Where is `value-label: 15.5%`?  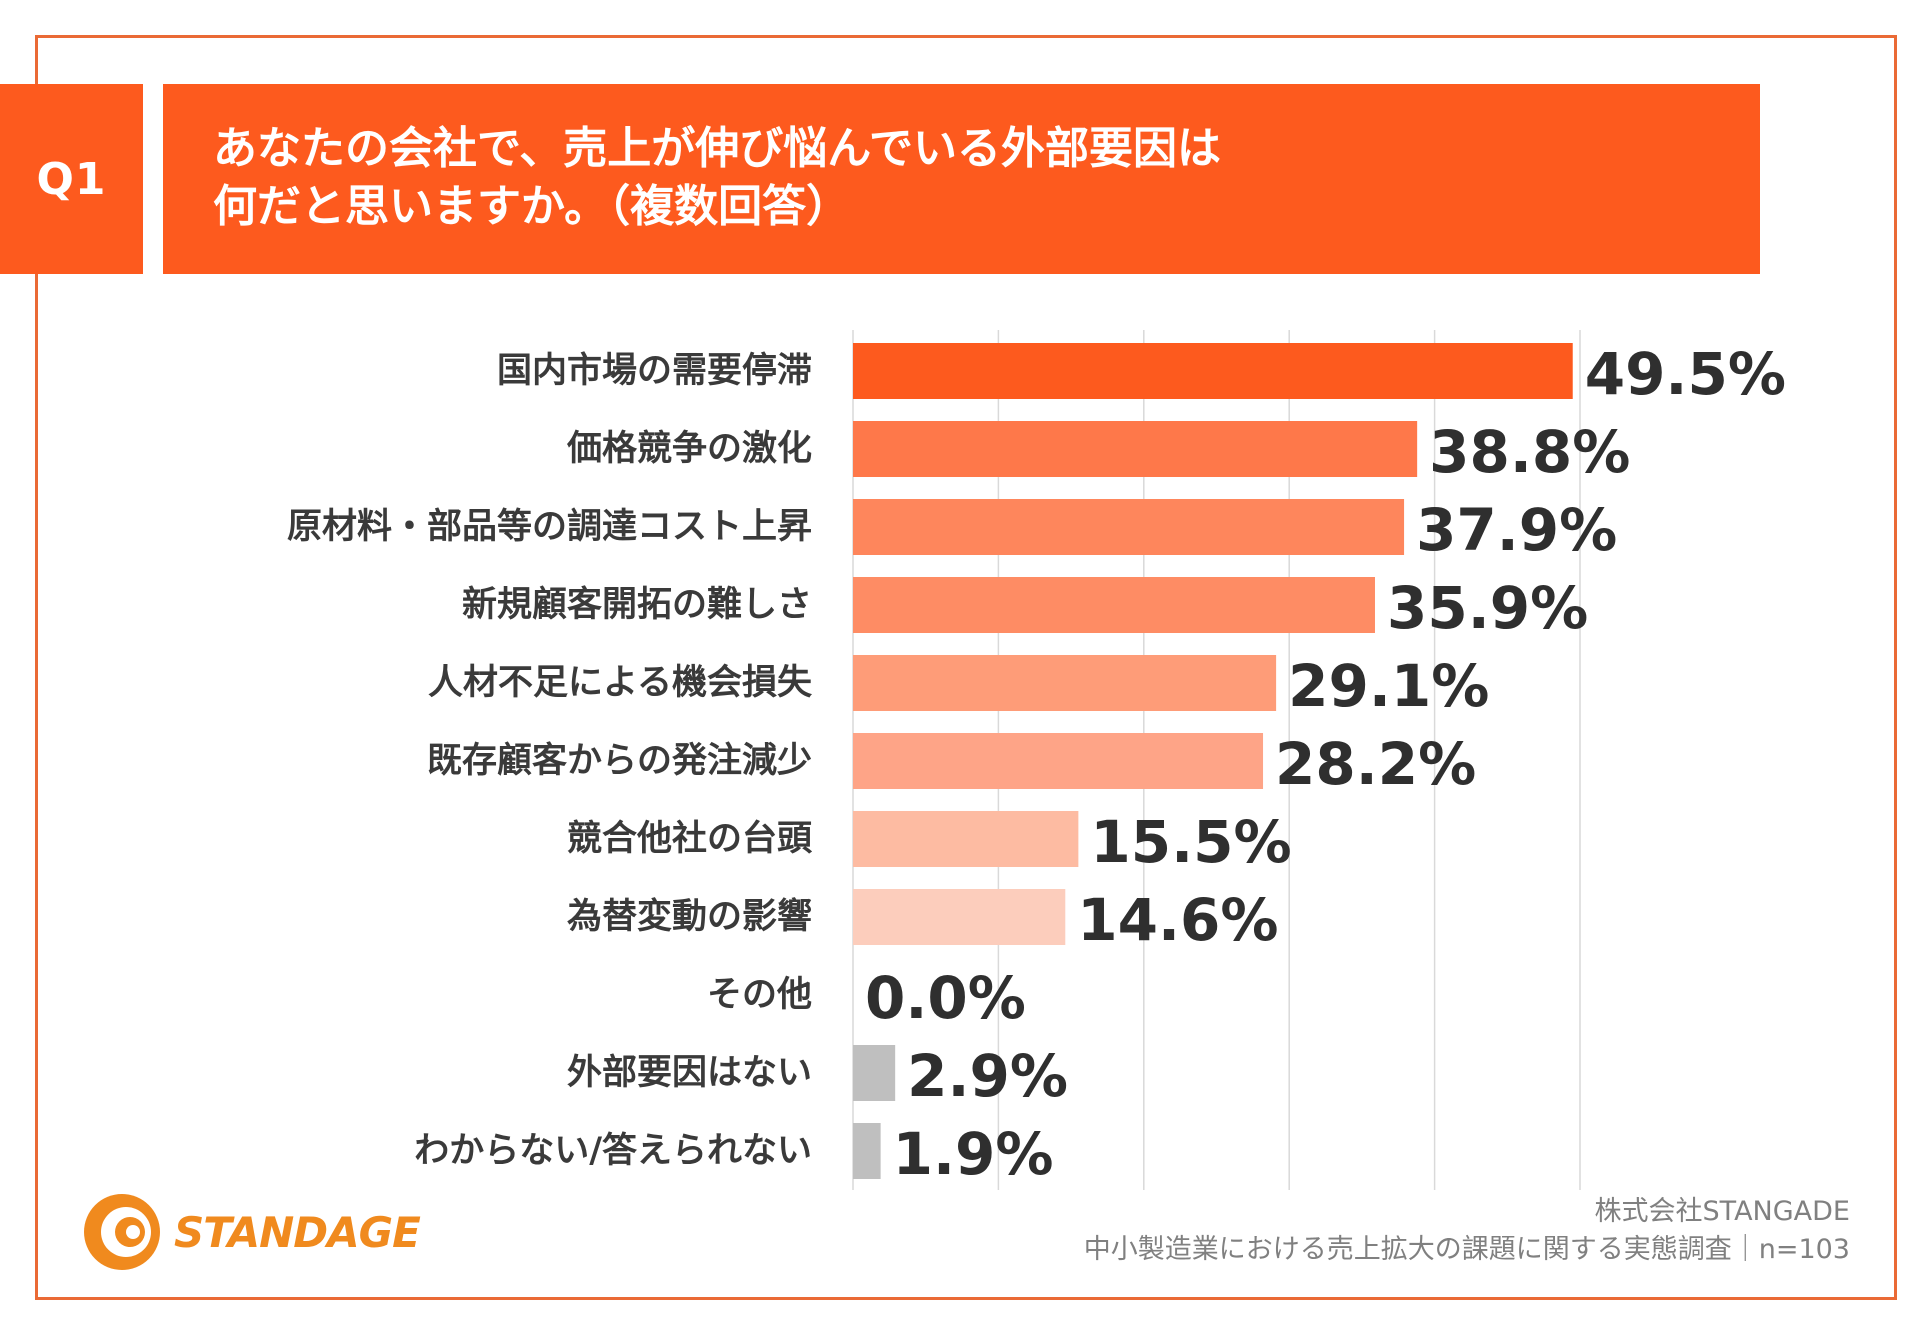 value-label: 15.5% is located at coordinates (1190, 842).